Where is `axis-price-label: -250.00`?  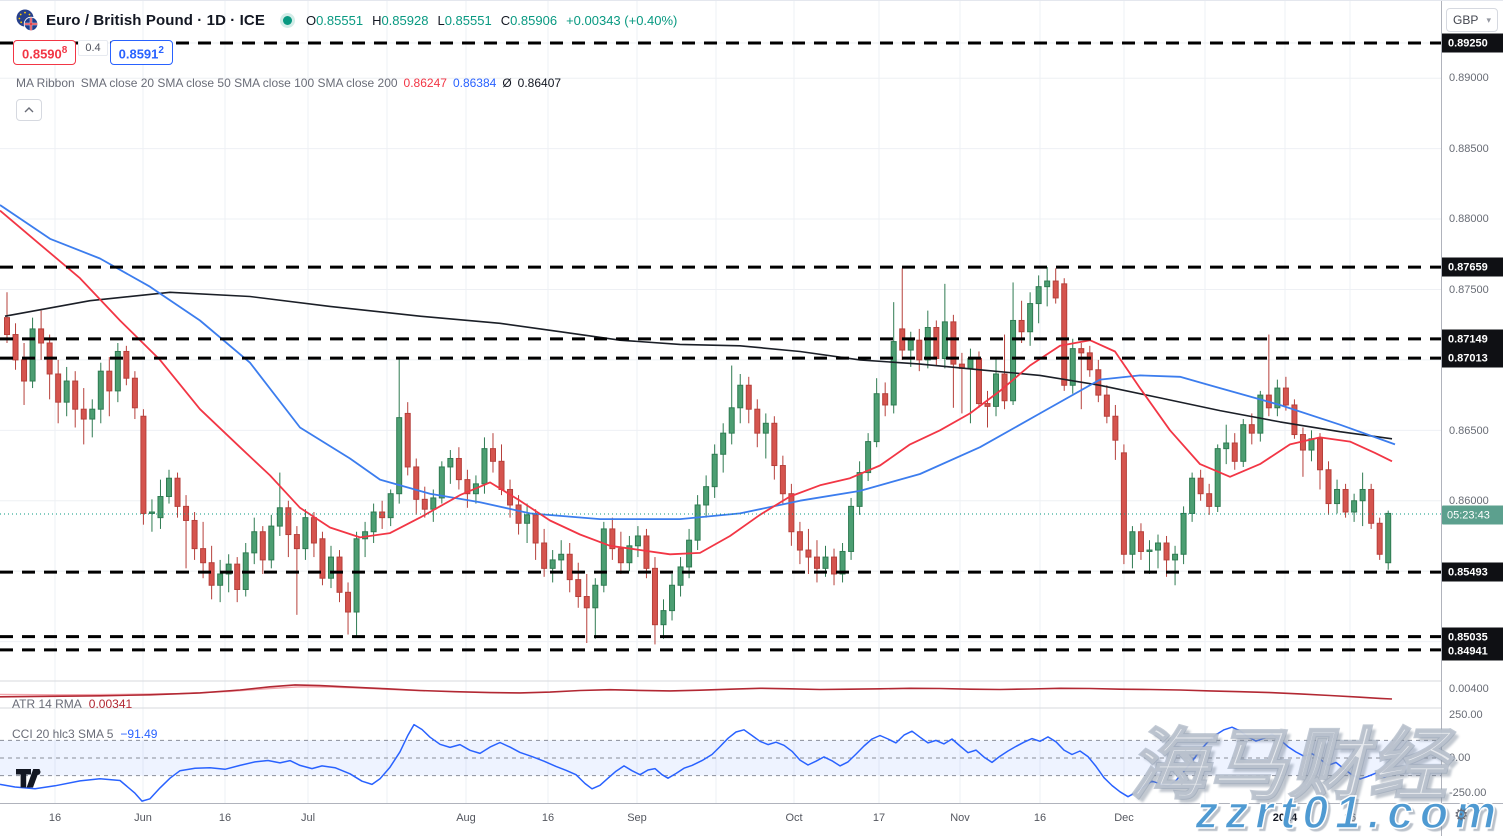
axis-price-label: -250.00 is located at coordinates (1468, 793).